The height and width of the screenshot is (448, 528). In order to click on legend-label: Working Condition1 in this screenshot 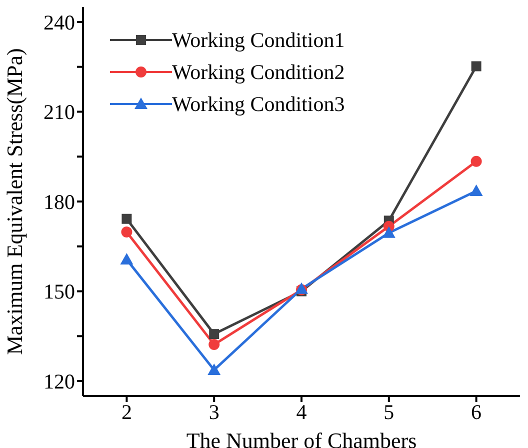, I will do `click(258, 40)`.